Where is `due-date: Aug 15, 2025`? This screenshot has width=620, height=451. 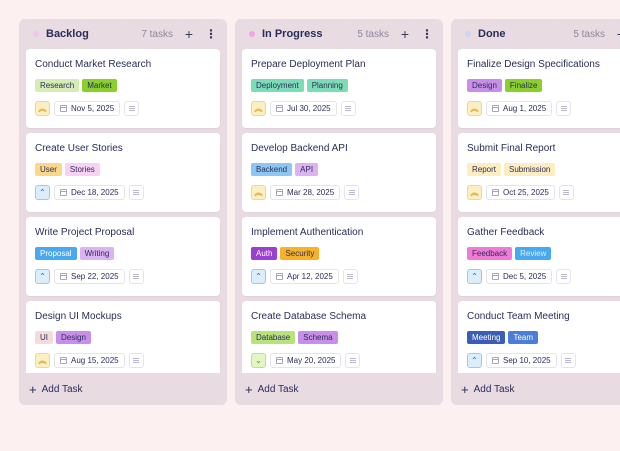
due-date: Aug 15, 2025 is located at coordinates (95, 360).